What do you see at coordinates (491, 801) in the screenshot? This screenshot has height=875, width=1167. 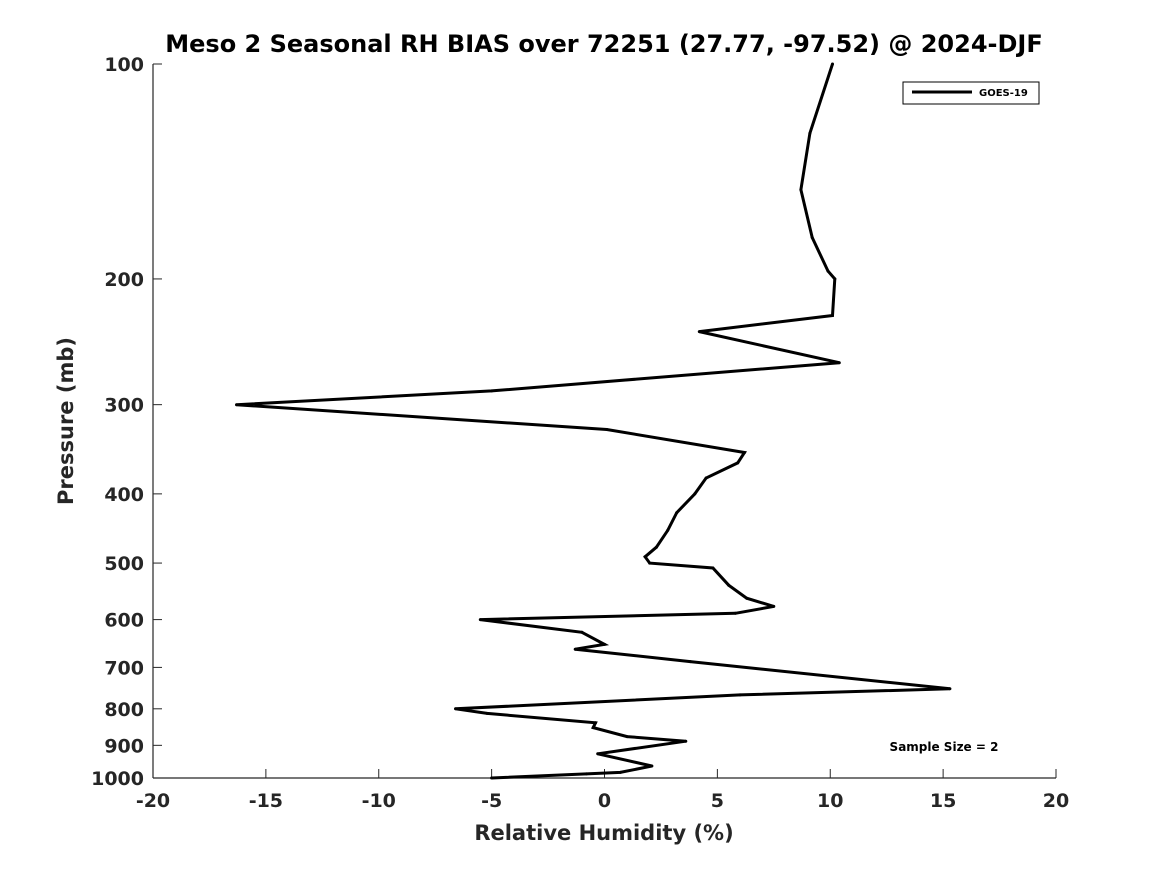 I see `x-tick-label: -5` at bounding box center [491, 801].